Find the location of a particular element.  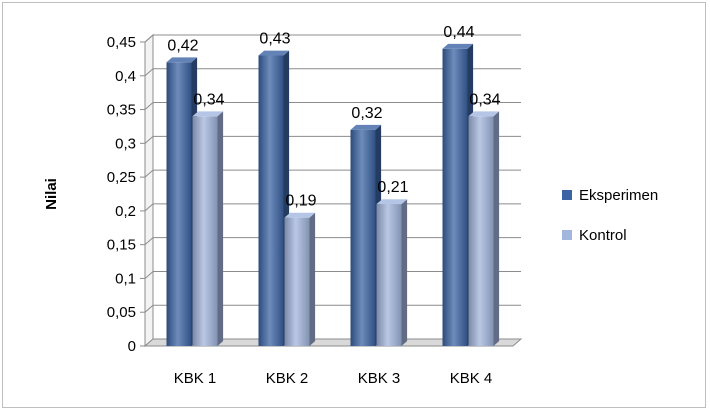

legend-label: Kontrol is located at coordinates (603, 235).